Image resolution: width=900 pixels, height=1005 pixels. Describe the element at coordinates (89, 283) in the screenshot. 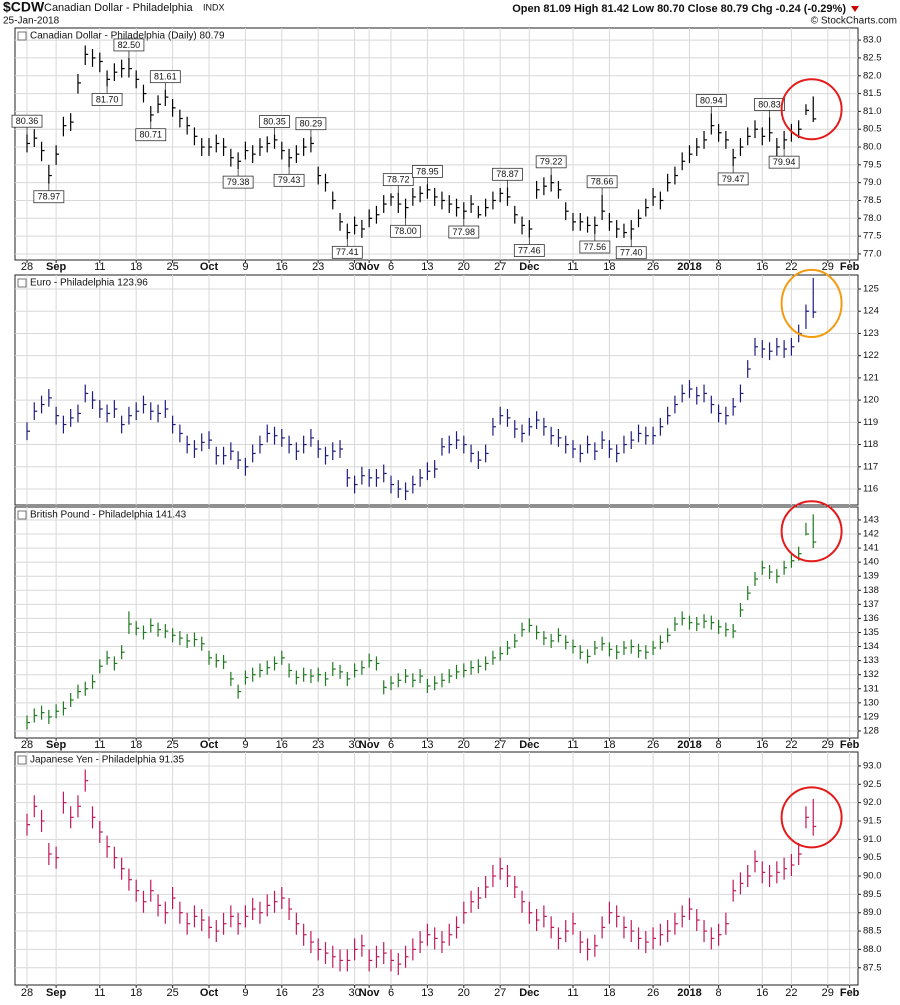

I see `panel-title: Euro - Philadelphia 123.96` at that location.